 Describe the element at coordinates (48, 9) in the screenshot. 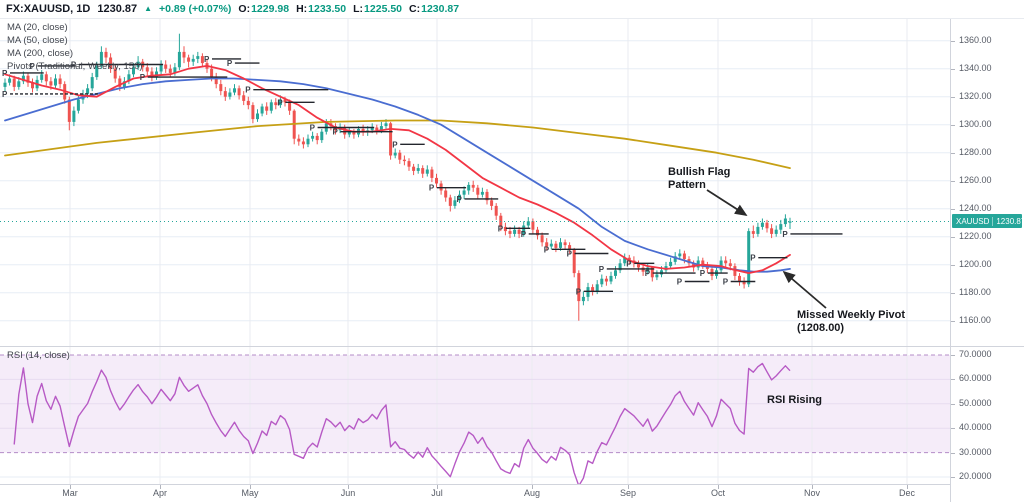

I see `symbol-title: FX:XAUUSD, 1D` at that location.